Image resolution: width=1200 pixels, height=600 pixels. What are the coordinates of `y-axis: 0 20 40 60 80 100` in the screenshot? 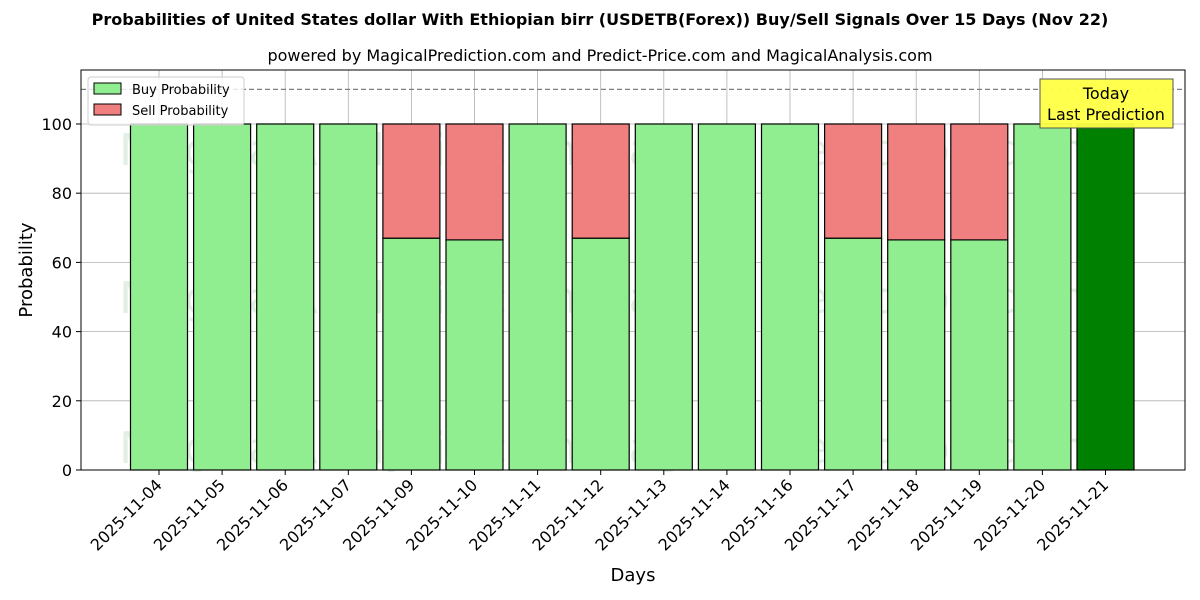 It's located at (61, 297).